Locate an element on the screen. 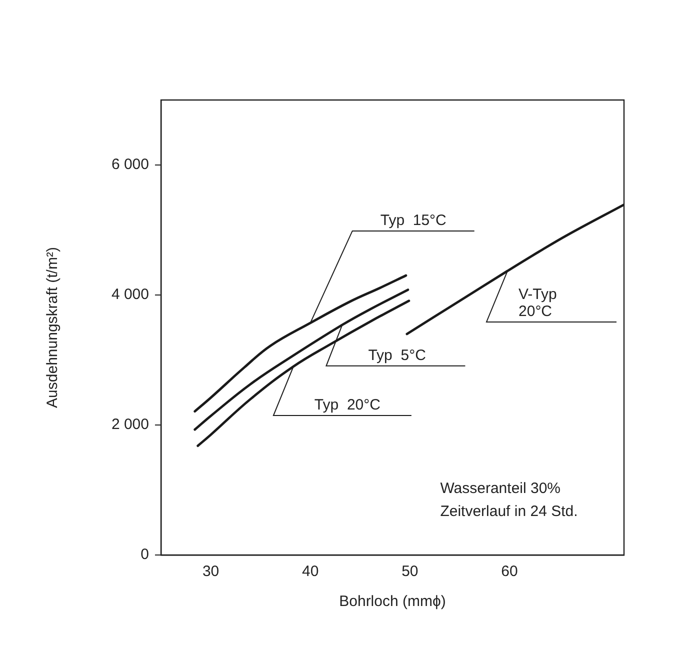 Image resolution: width=681 pixels, height=655 pixels. x-tick-label: 50 is located at coordinates (410, 571).